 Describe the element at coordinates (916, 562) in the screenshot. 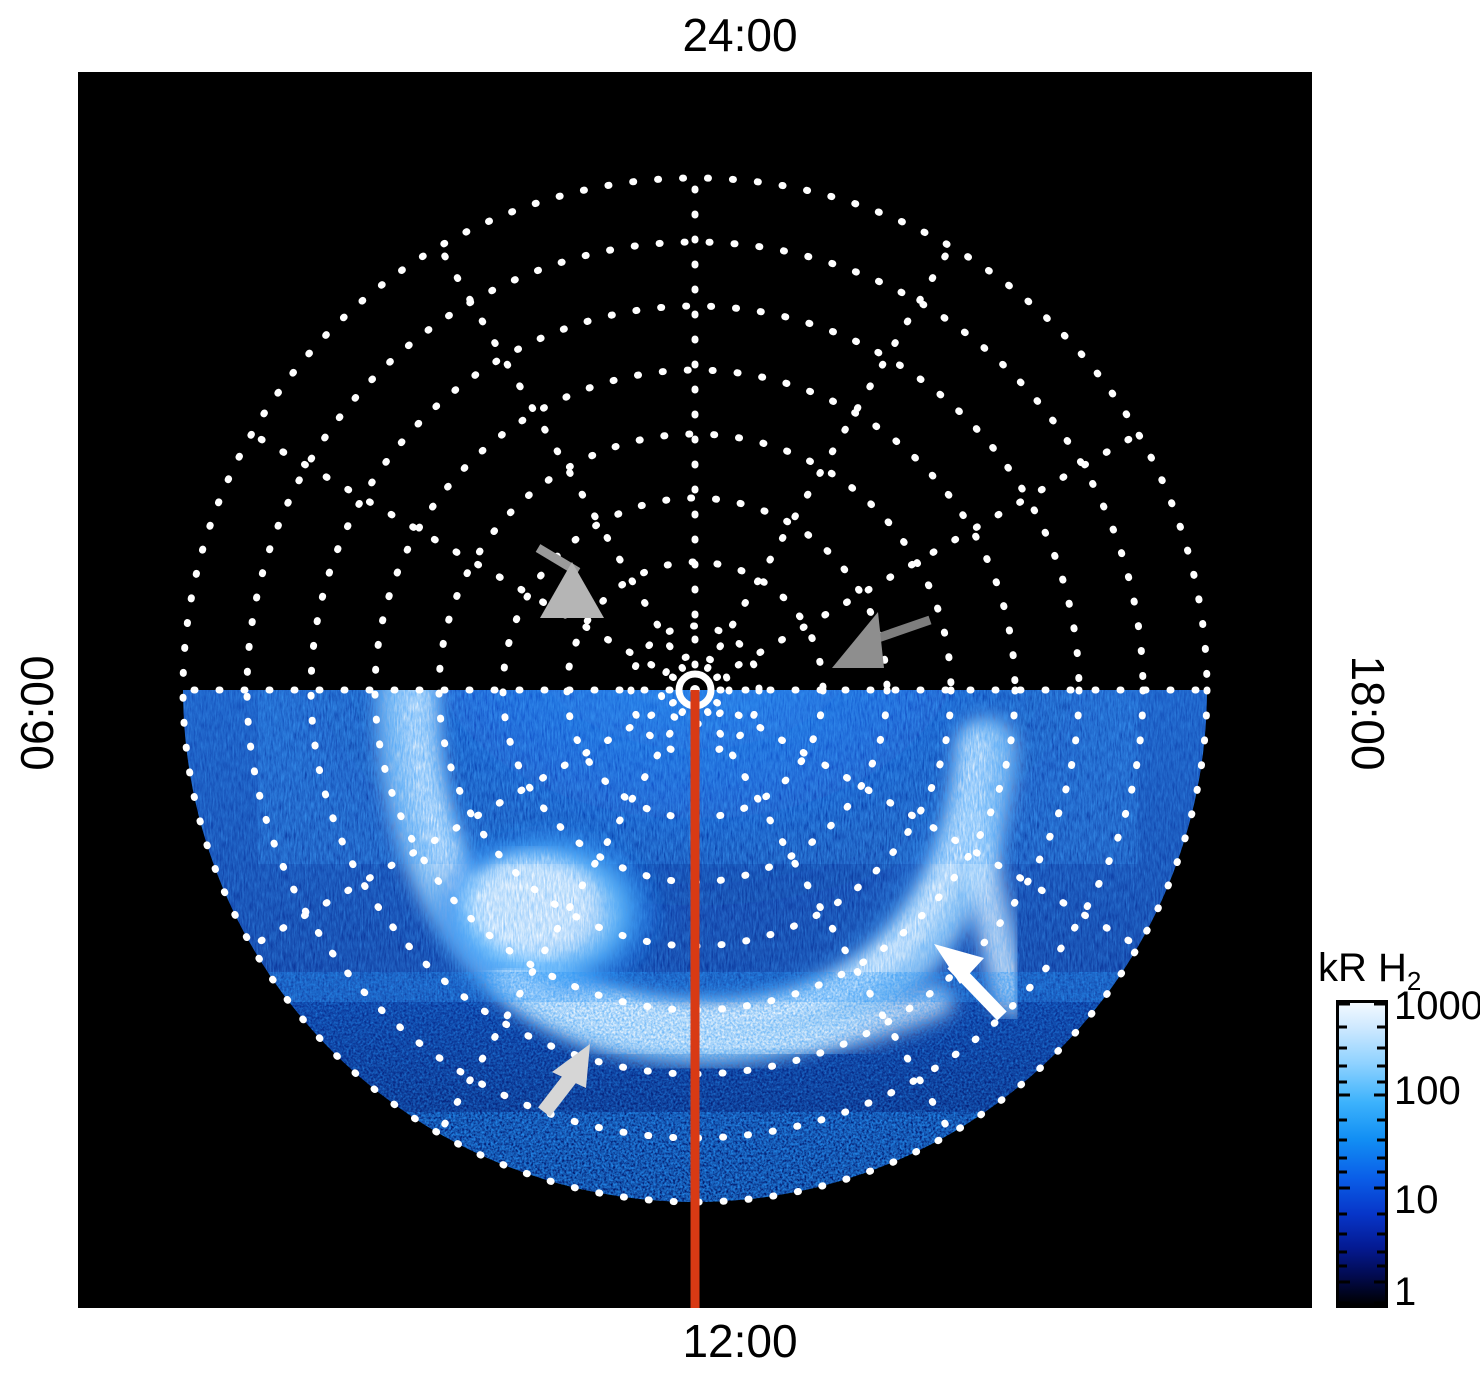

I see `spoke-20h` at that location.